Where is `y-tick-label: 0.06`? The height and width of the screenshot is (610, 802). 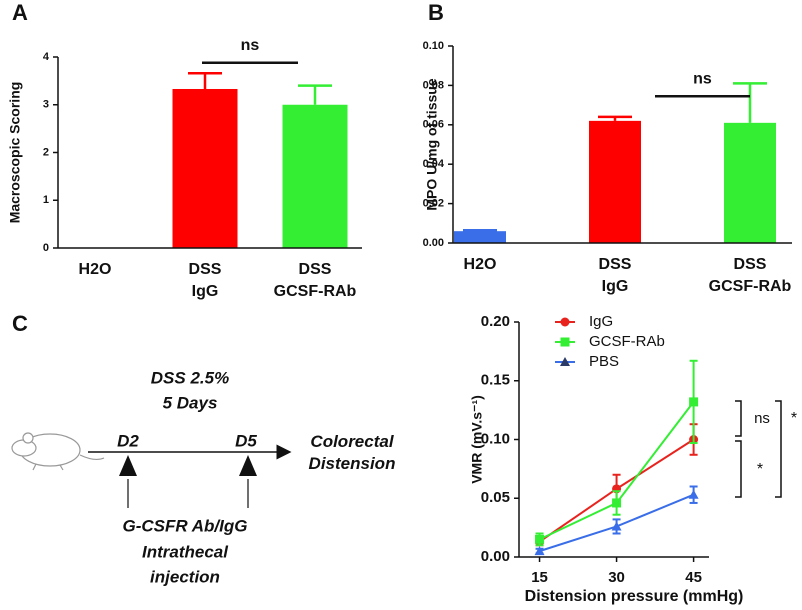 y-tick-label: 0.06 is located at coordinates (433, 125).